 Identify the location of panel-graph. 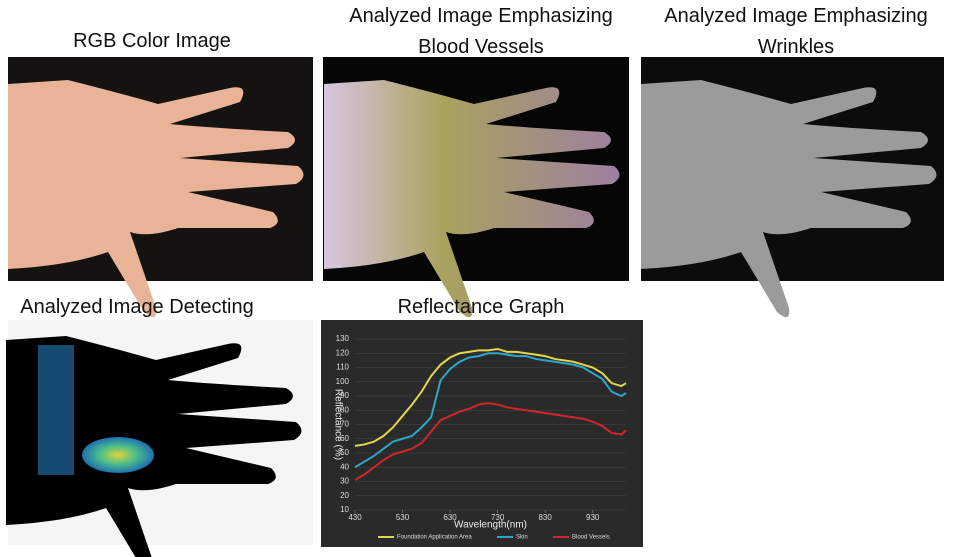
(482, 433).